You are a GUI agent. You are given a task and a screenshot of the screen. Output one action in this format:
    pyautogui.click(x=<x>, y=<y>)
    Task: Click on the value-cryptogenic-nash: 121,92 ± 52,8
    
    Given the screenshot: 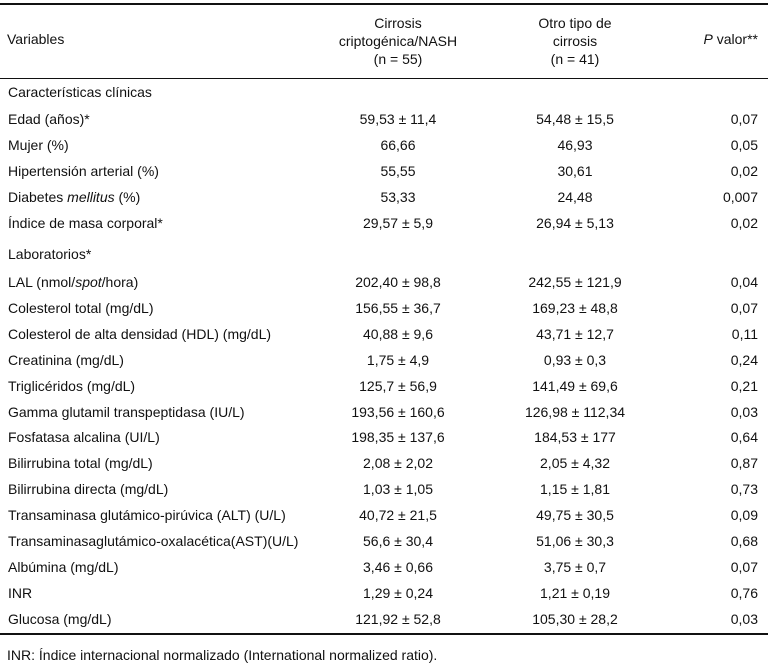 What is the action you would take?
    pyautogui.click(x=398, y=618)
    